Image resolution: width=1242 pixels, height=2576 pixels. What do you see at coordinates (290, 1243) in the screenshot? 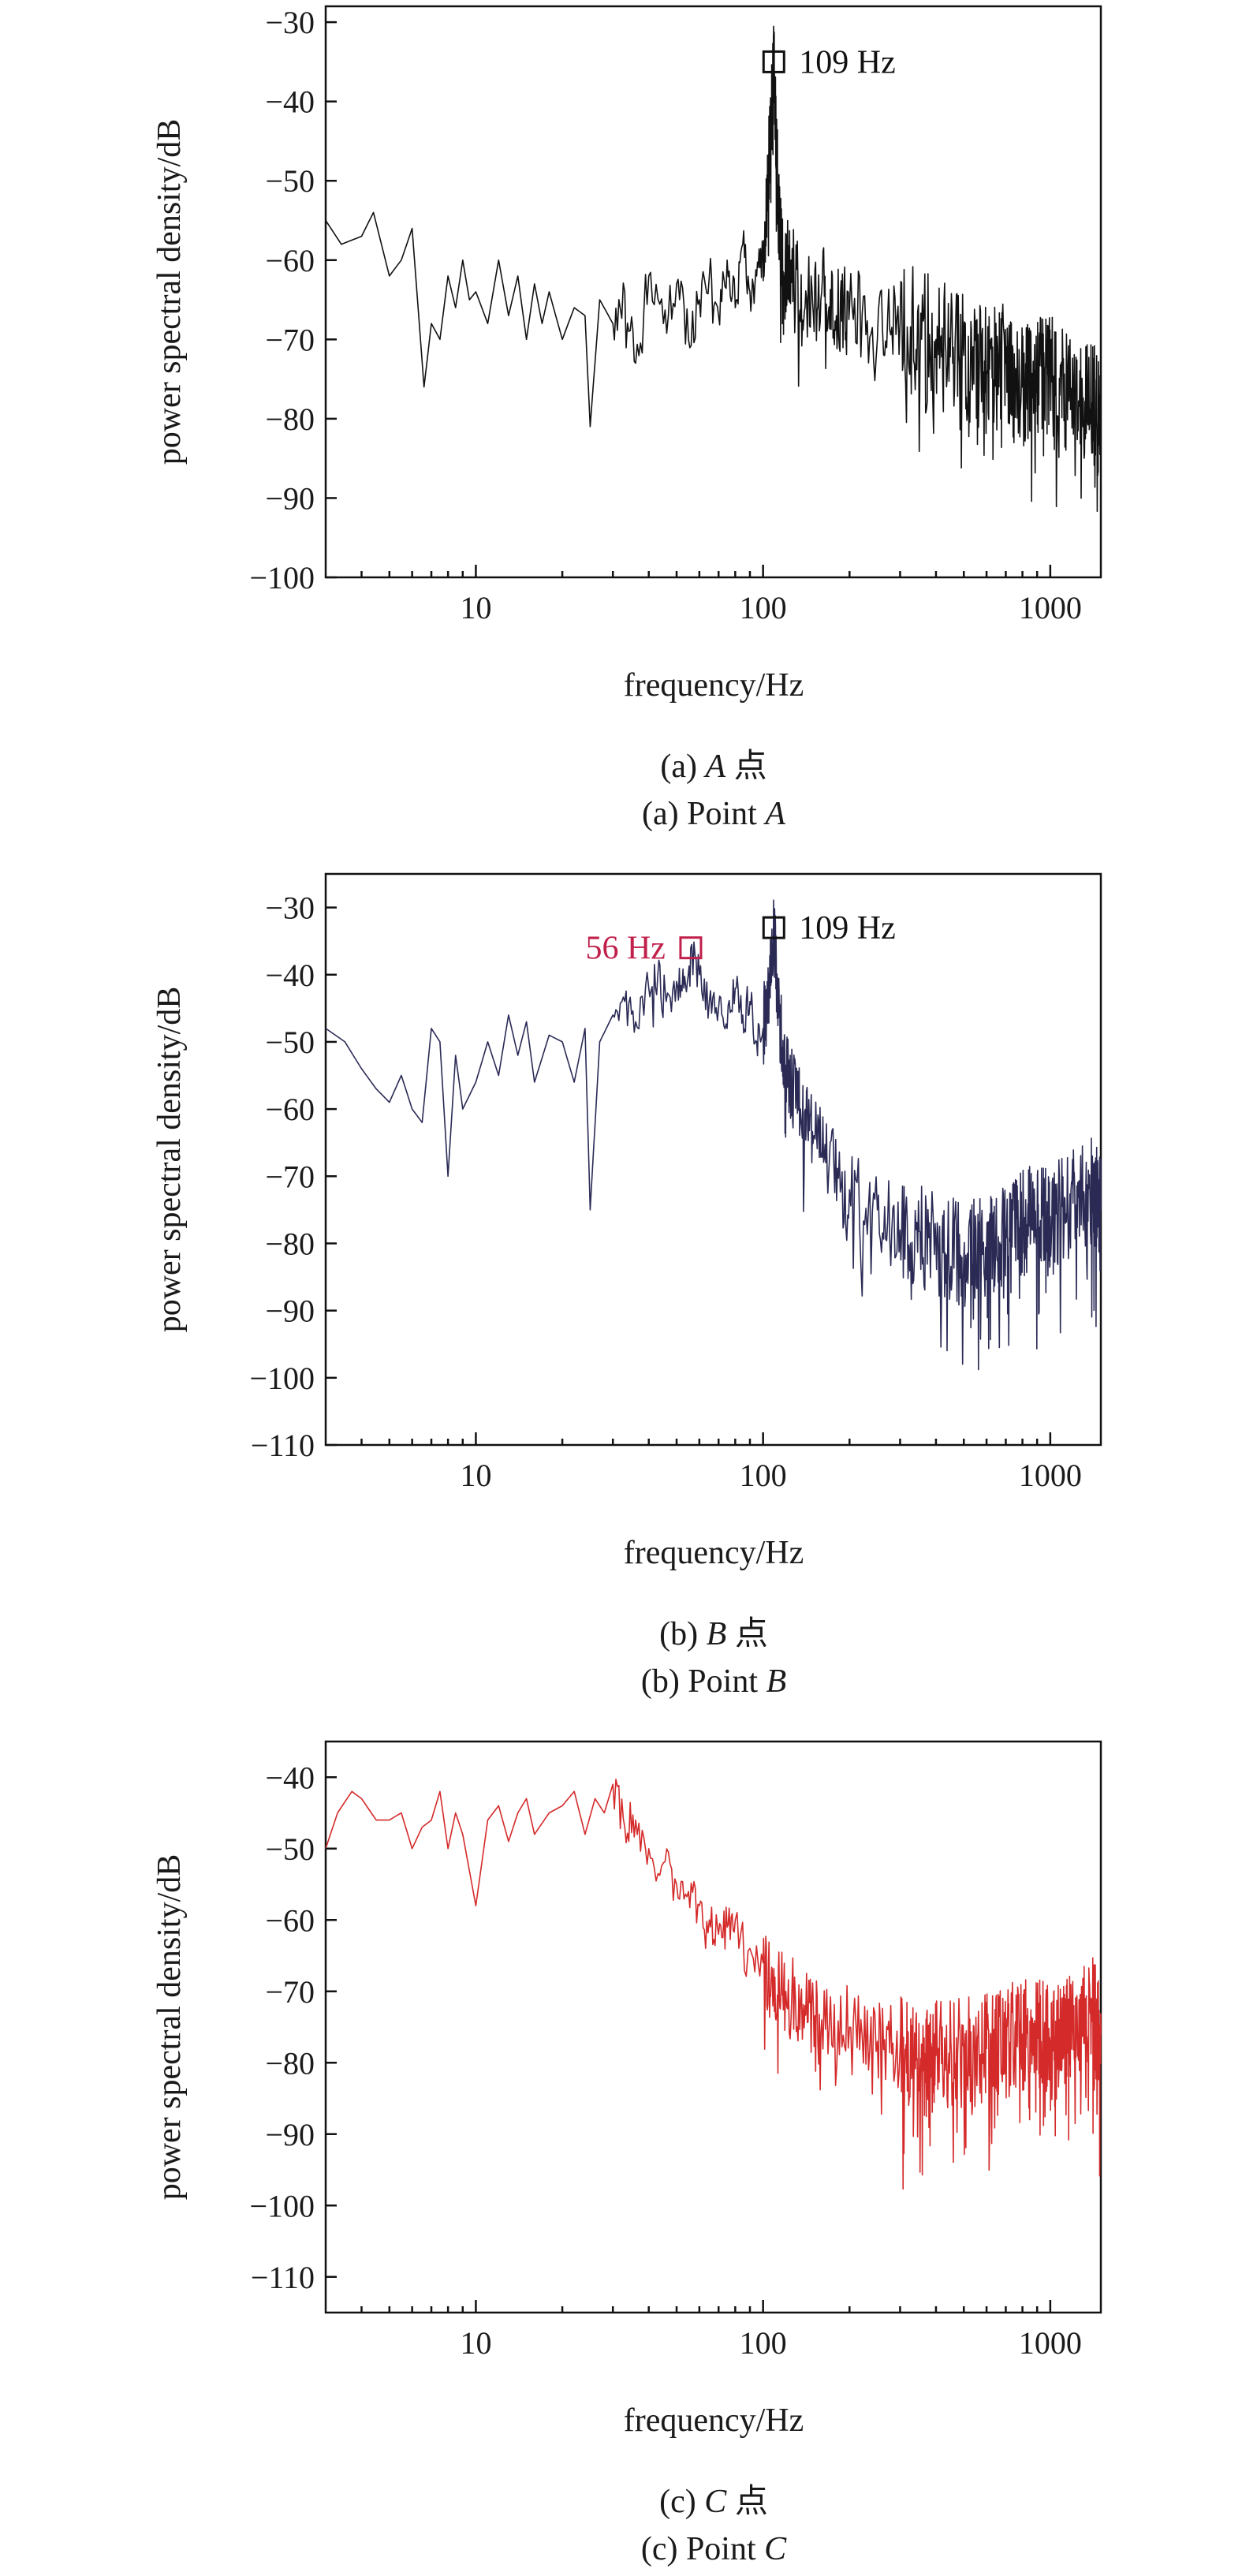
I see `chart-b-ytick-label: −80` at bounding box center [290, 1243].